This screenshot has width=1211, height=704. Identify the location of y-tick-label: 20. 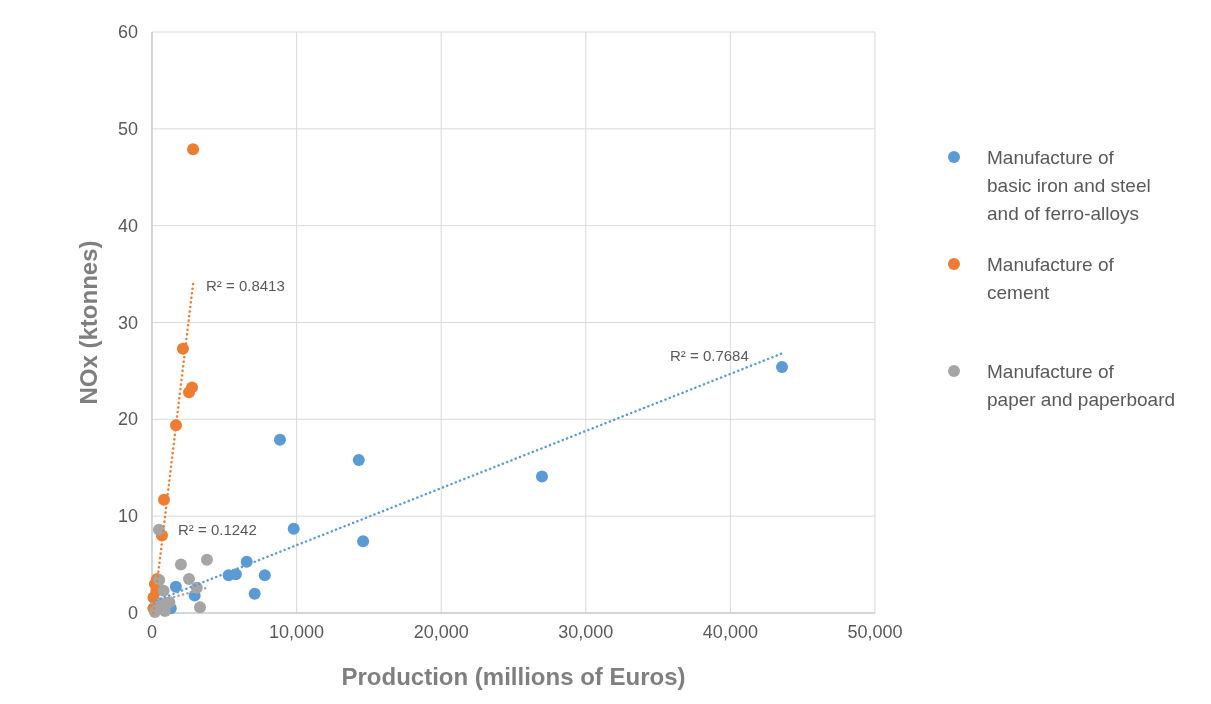
(127, 419).